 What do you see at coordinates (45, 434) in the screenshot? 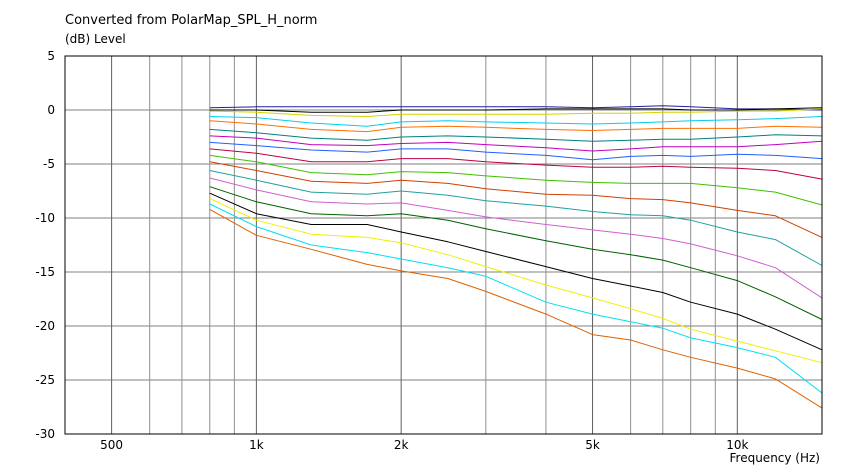
I see `y-tick-label: -30` at bounding box center [45, 434].